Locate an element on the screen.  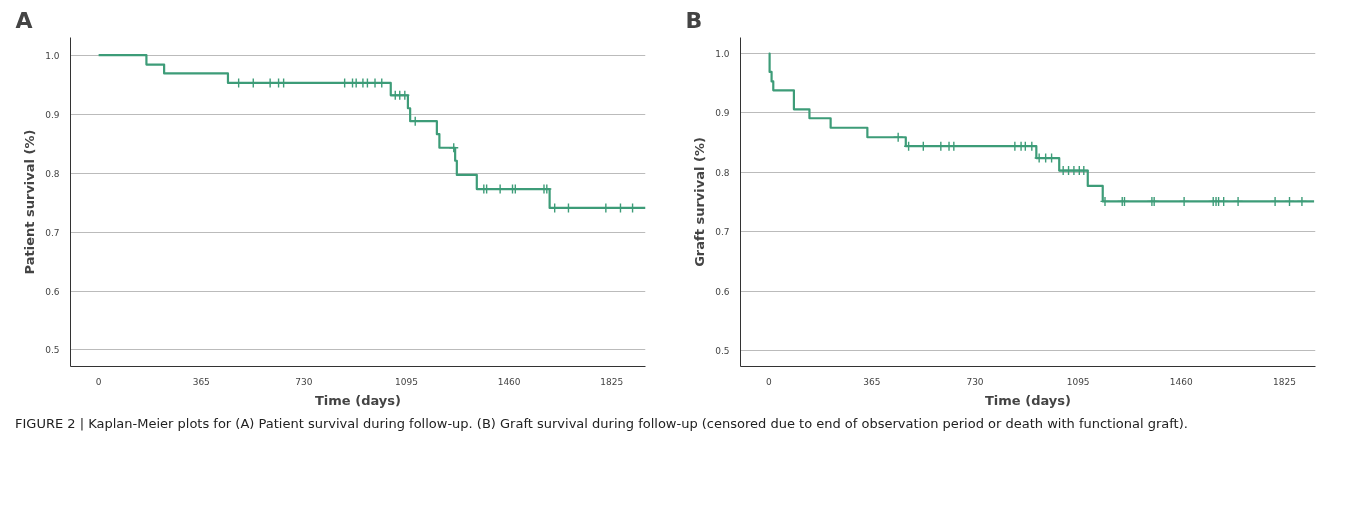
chart-title: B is located at coordinates (694, 20).